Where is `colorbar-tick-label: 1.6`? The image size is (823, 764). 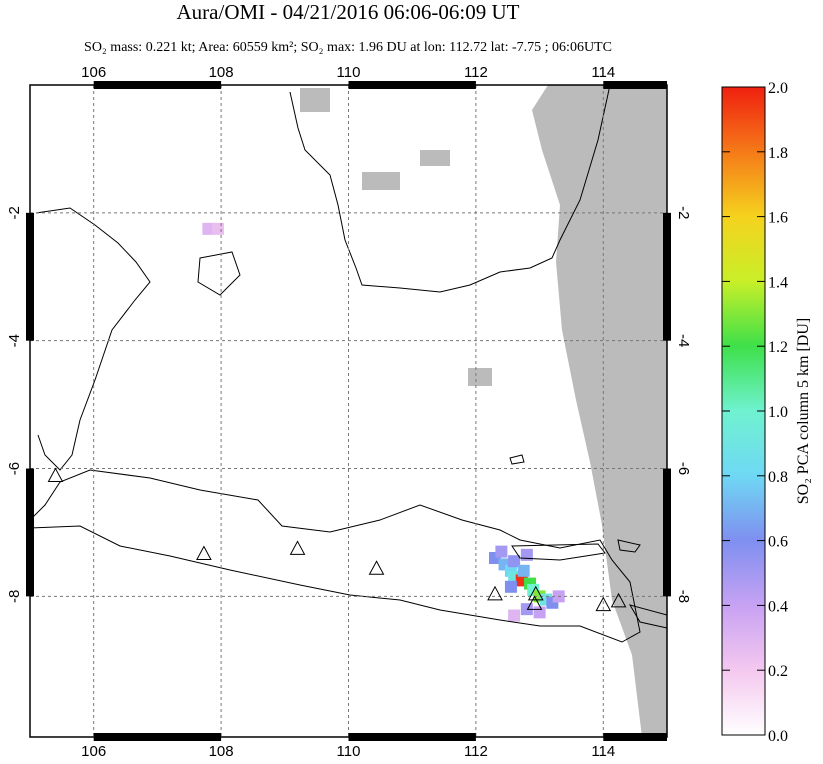 colorbar-tick-label: 1.6 is located at coordinates (778, 218).